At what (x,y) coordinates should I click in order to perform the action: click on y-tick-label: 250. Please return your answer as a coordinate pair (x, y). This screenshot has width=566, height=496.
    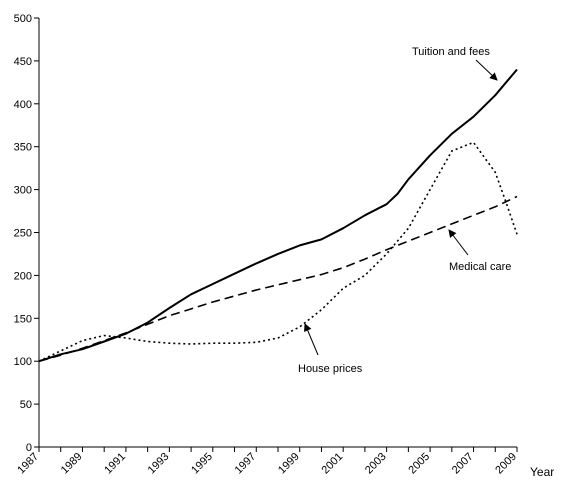
    Looking at the image, I should click on (23, 234).